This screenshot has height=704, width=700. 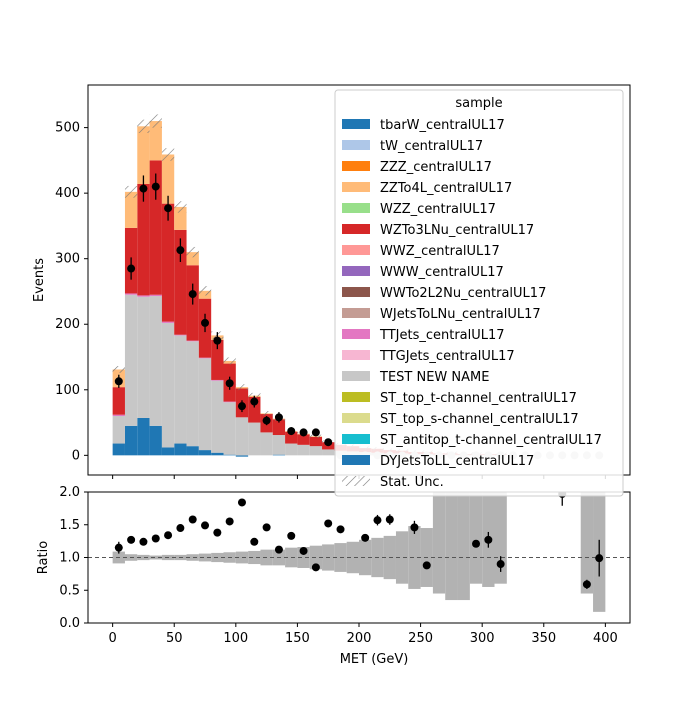 What do you see at coordinates (436, 167) in the screenshot?
I see `legend-label-2: ZZZ_centralUL17` at bounding box center [436, 167].